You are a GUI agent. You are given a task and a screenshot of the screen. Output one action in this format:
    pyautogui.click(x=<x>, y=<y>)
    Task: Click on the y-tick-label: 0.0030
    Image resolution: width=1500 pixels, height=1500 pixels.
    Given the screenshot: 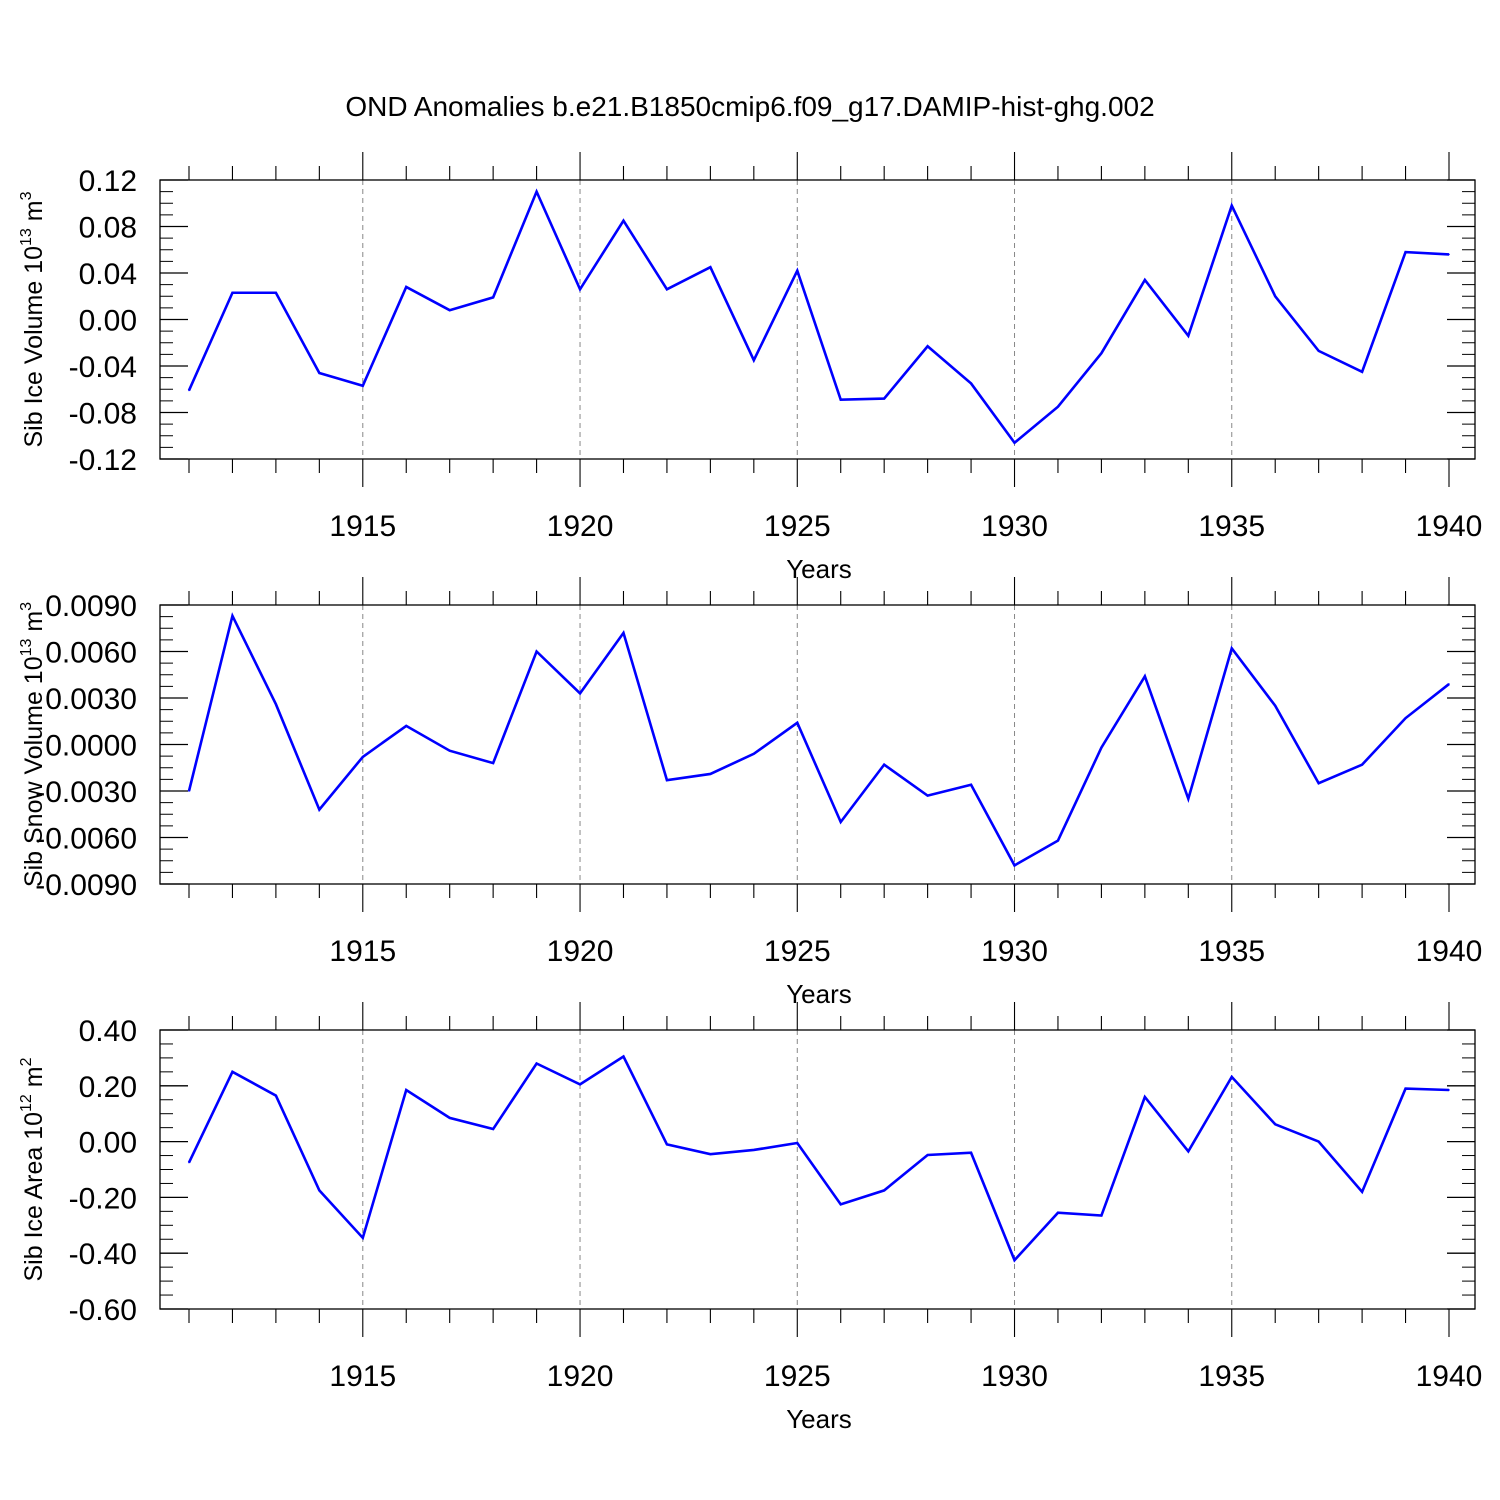 What is the action you would take?
    pyautogui.click(x=91, y=699)
    